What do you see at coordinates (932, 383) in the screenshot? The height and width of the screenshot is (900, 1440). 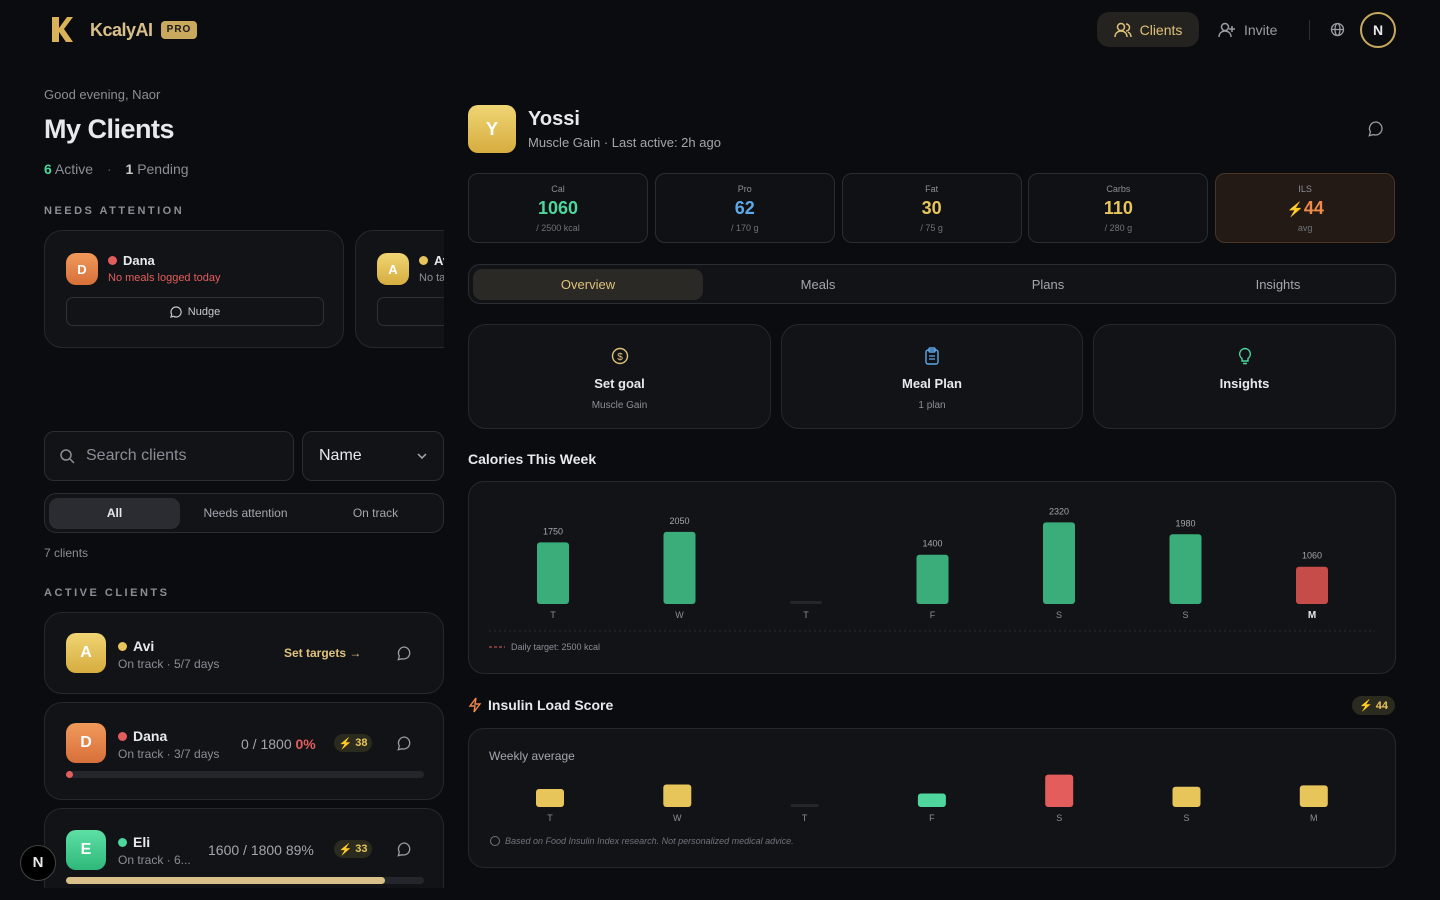 I see `action-title: Meal Plan` at bounding box center [932, 383].